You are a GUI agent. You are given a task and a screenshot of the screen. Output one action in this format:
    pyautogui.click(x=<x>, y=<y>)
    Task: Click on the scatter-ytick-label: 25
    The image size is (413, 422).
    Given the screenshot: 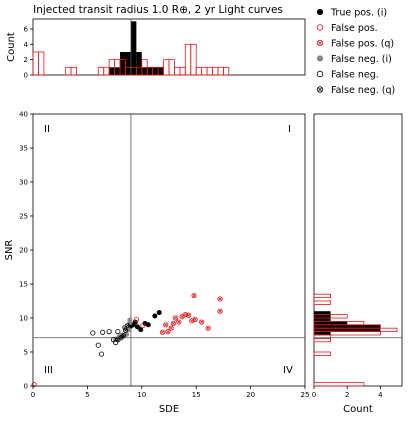 What is the action you would take?
    pyautogui.click(x=23, y=217)
    